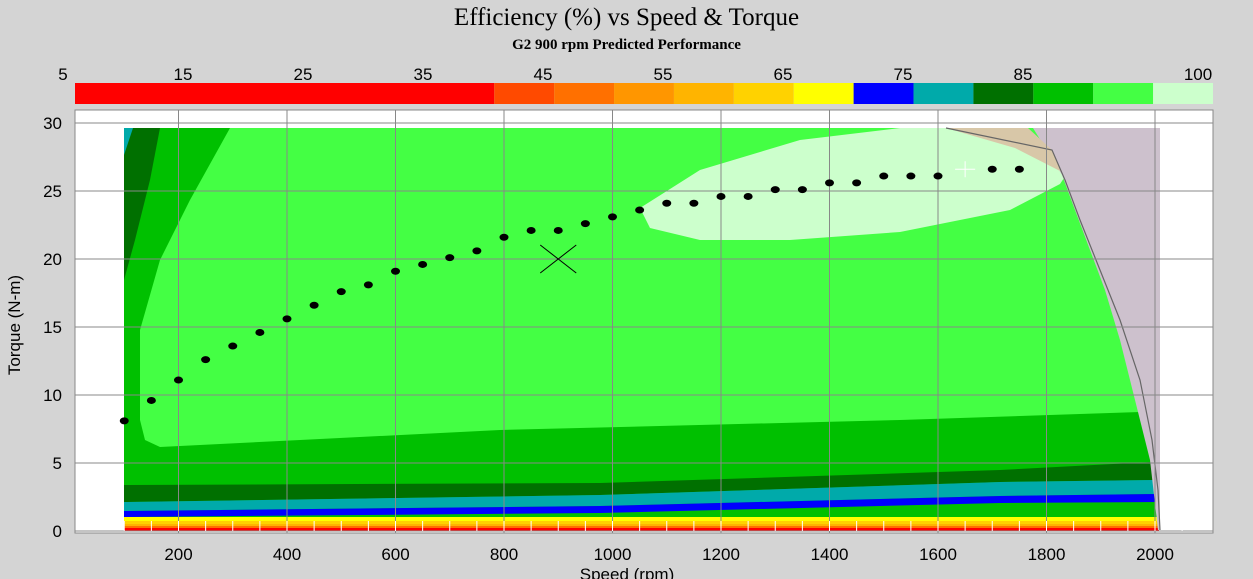 This screenshot has width=1253, height=579. I want to click on colorbar-tick-label: 75, so click(903, 74).